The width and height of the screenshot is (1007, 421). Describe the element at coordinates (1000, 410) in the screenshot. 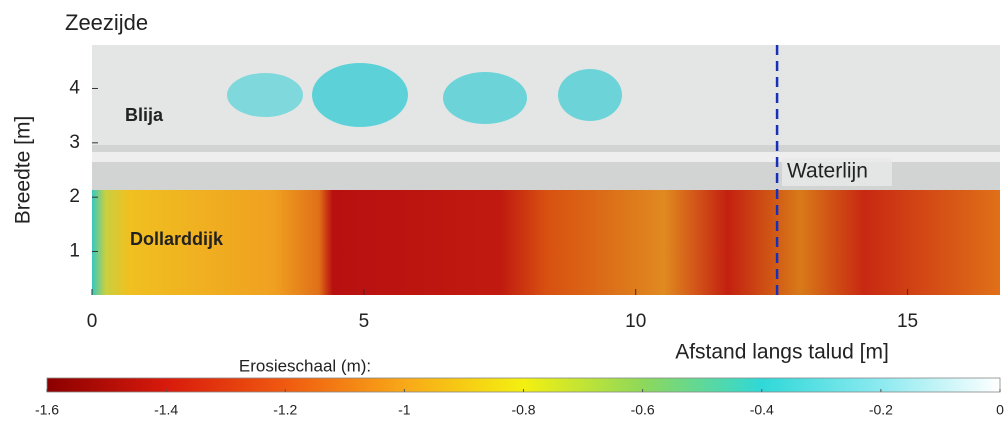

I see `colorbar-tick-label: 0` at that location.